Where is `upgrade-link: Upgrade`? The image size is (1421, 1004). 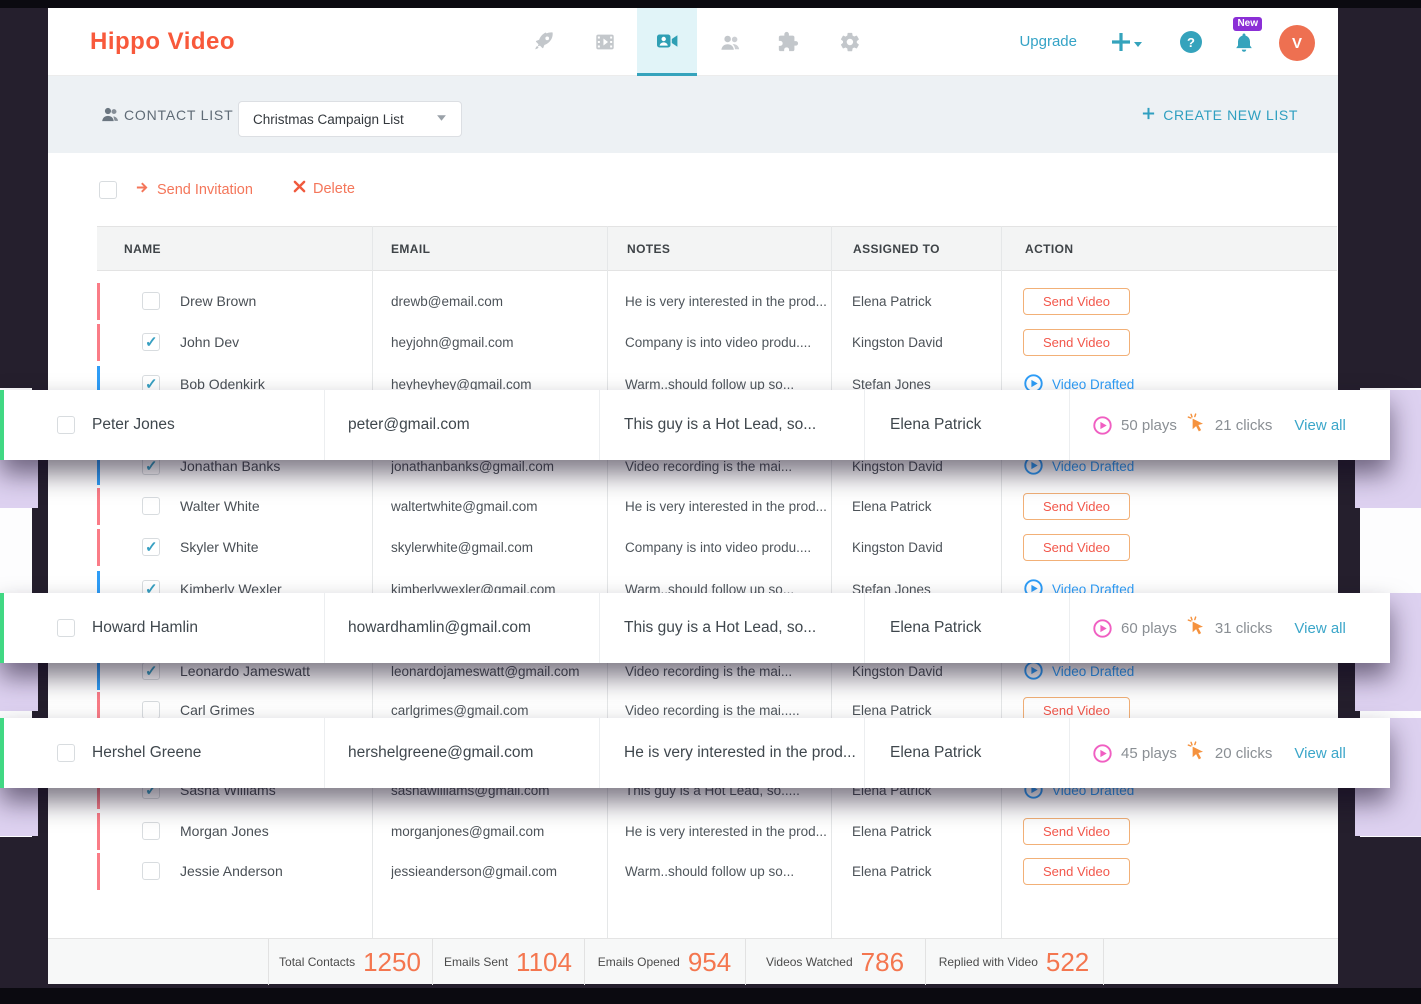 upgrade-link: Upgrade is located at coordinates (1048, 41).